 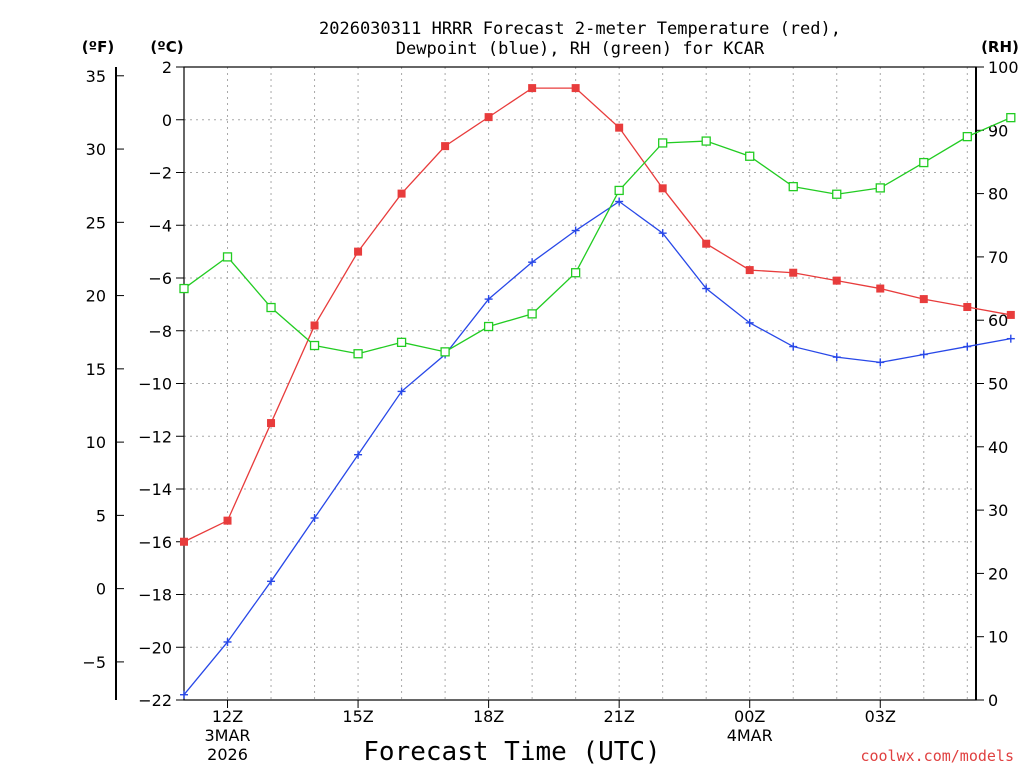 What do you see at coordinates (488, 716) in the screenshot?
I see `x-tick-label: 18Z` at bounding box center [488, 716].